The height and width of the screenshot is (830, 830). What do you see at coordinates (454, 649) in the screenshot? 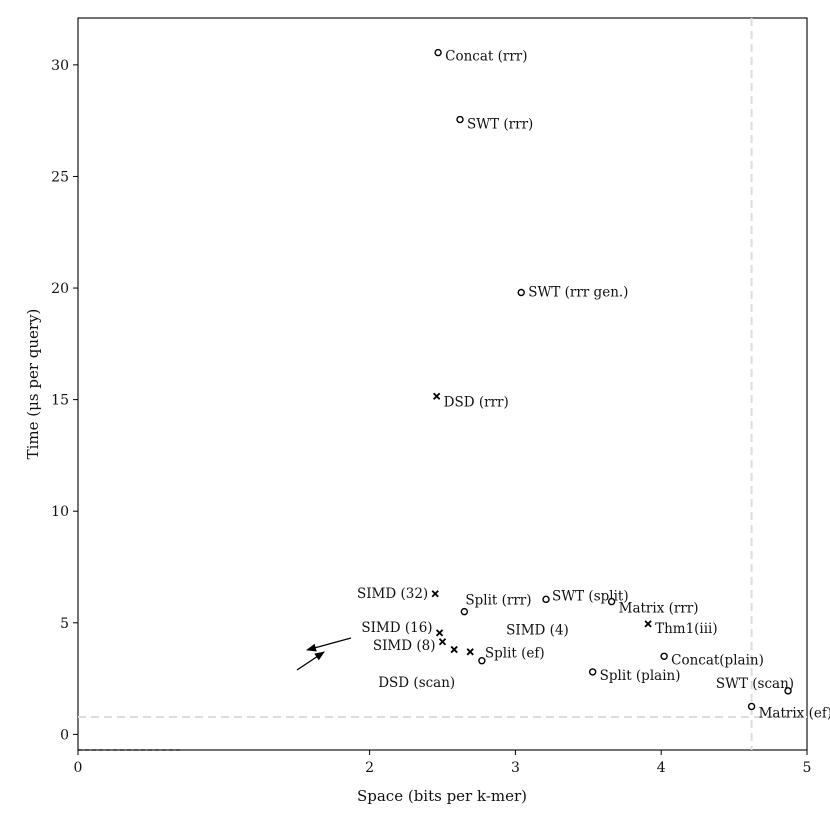
I see `point-simd-4-x-marker` at bounding box center [454, 649].